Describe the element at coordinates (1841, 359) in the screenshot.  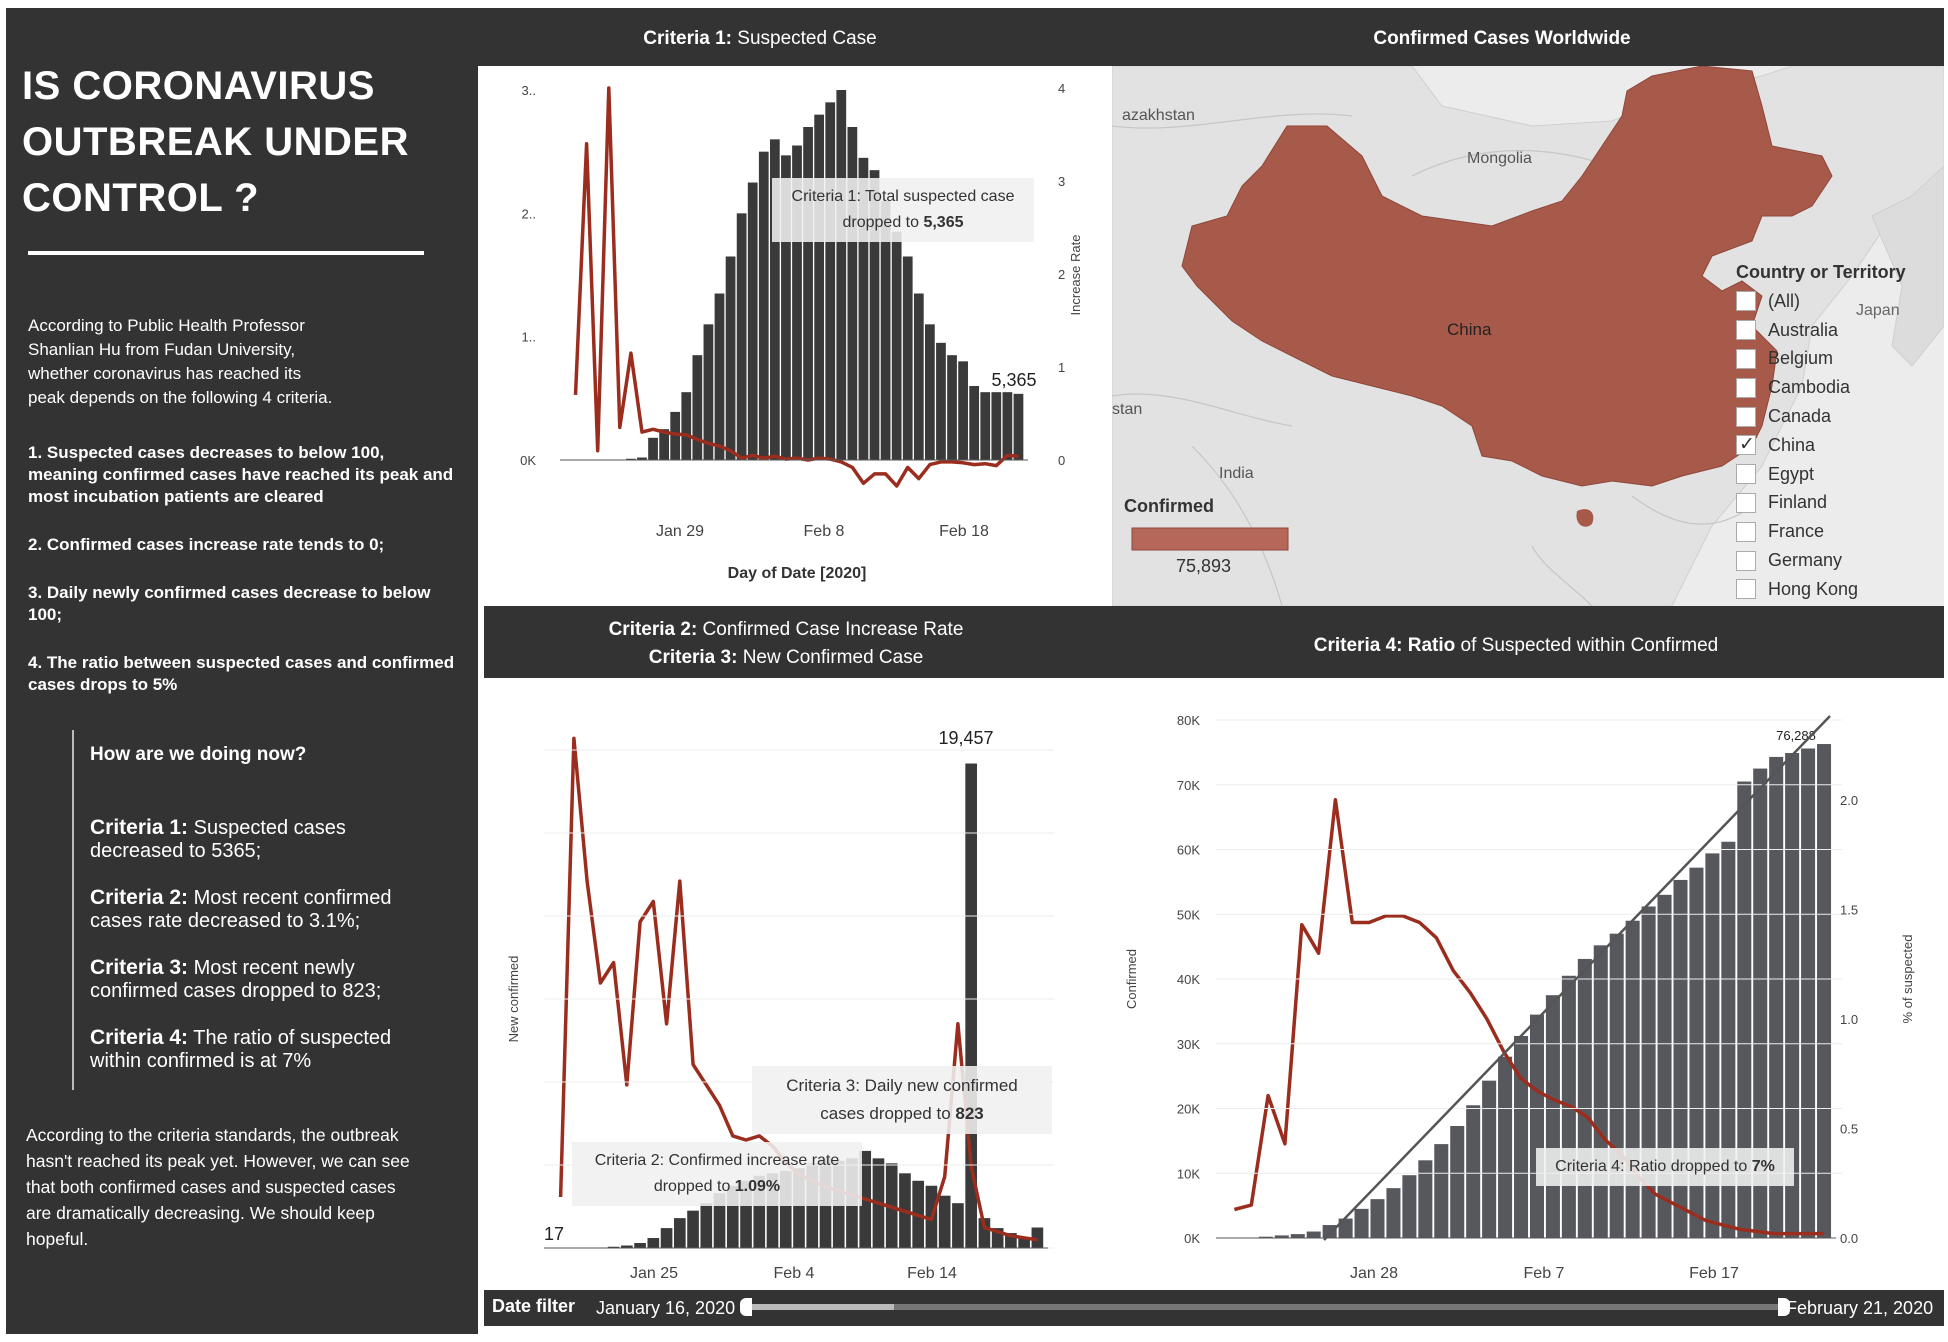
I see `country-option: Belgium` at that location.